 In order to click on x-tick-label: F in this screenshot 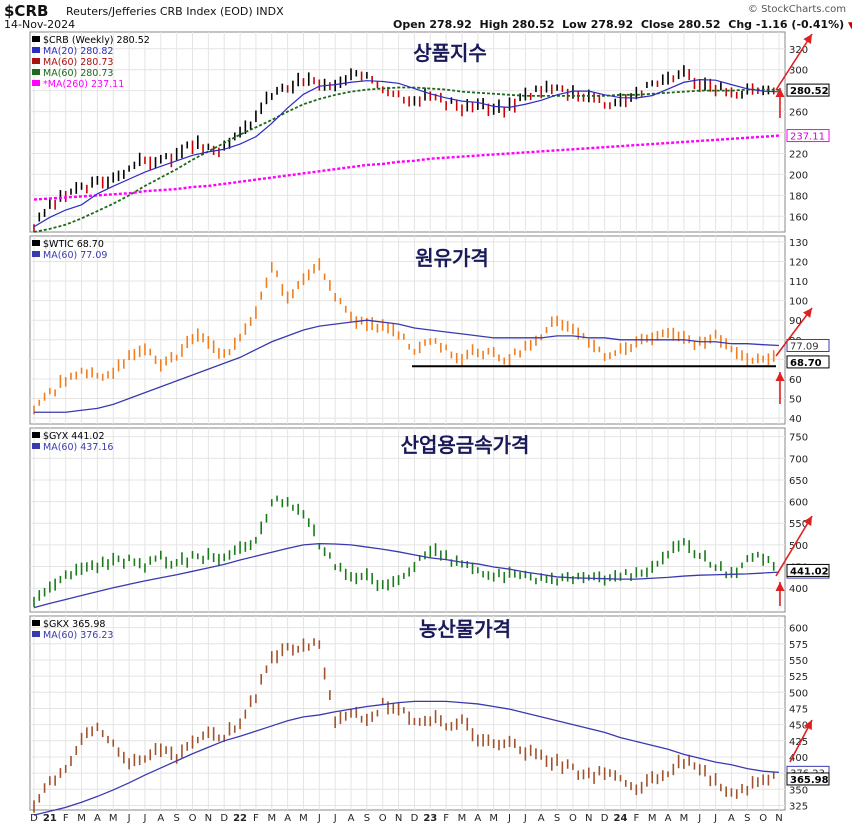, I will do `click(256, 818)`.